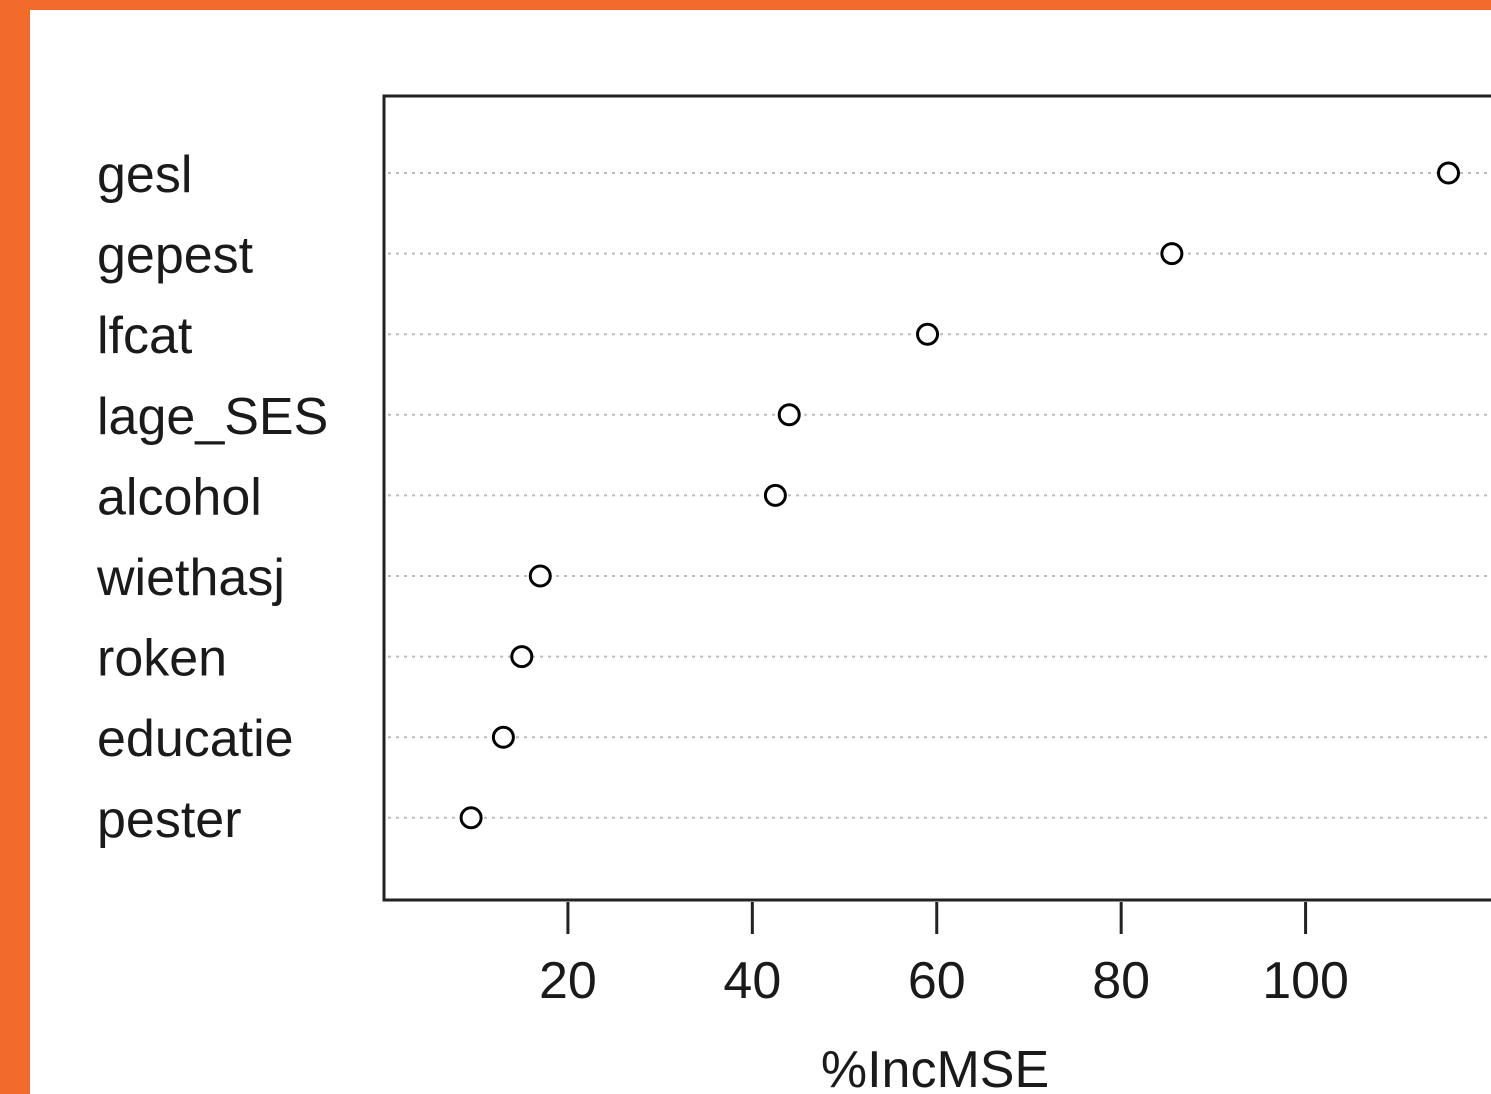 This screenshot has width=1491, height=1094. Describe the element at coordinates (540, 576) in the screenshot. I see `point-wiethasj` at that location.